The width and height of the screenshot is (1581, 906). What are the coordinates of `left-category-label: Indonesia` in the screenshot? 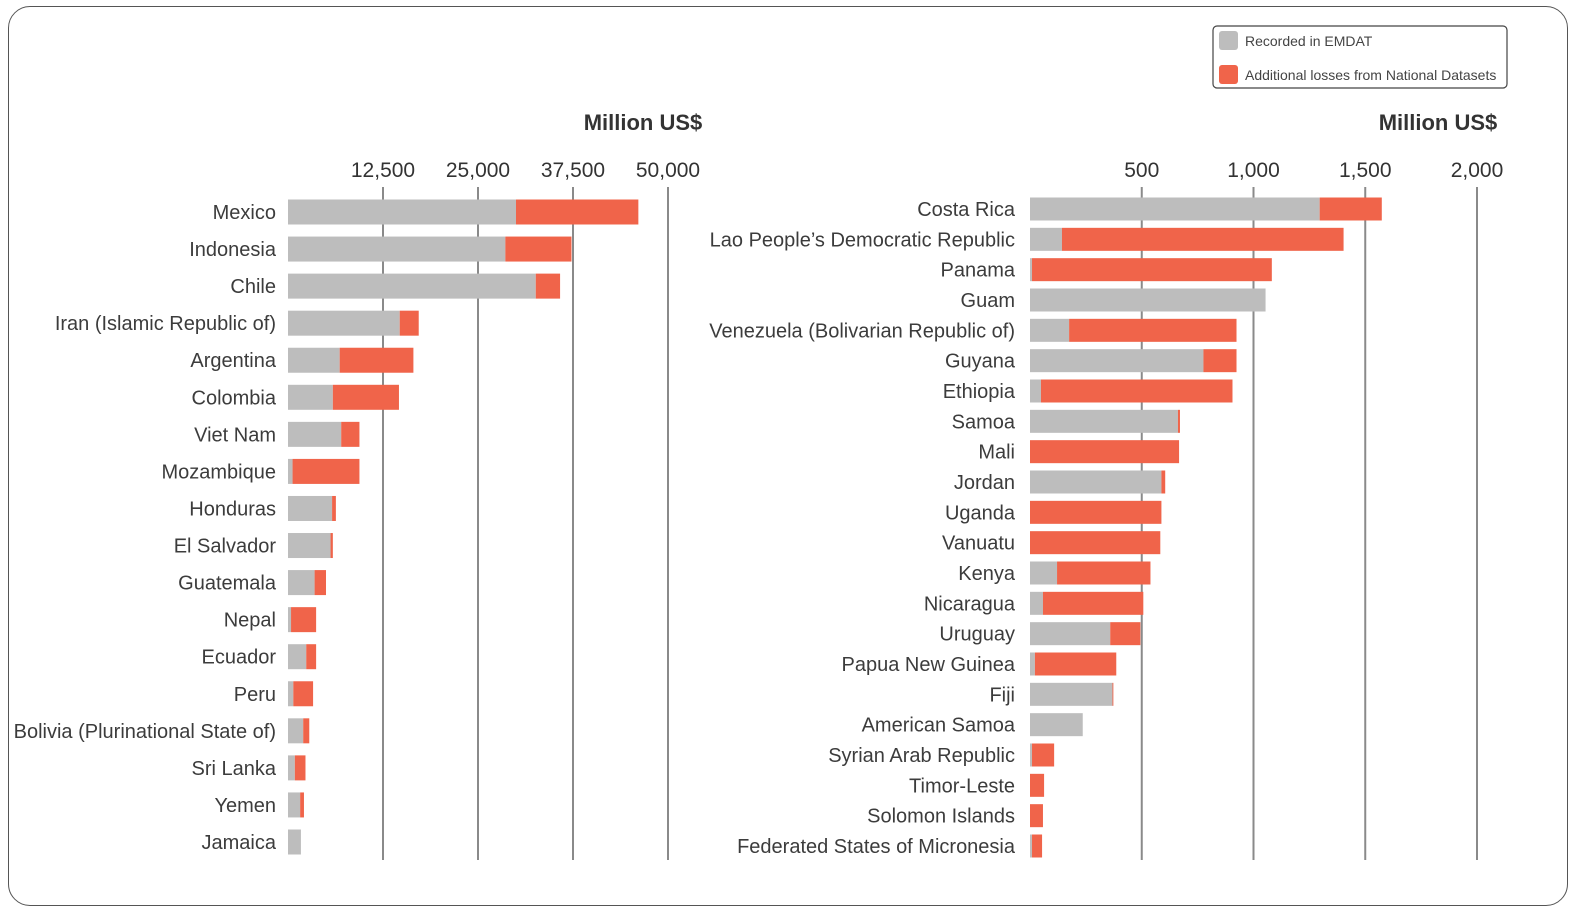 It's located at (233, 250).